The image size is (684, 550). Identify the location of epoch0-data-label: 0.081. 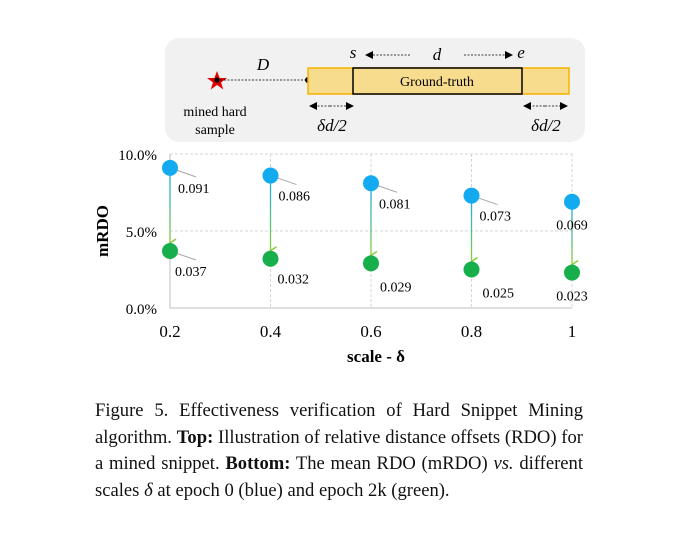
(395, 204).